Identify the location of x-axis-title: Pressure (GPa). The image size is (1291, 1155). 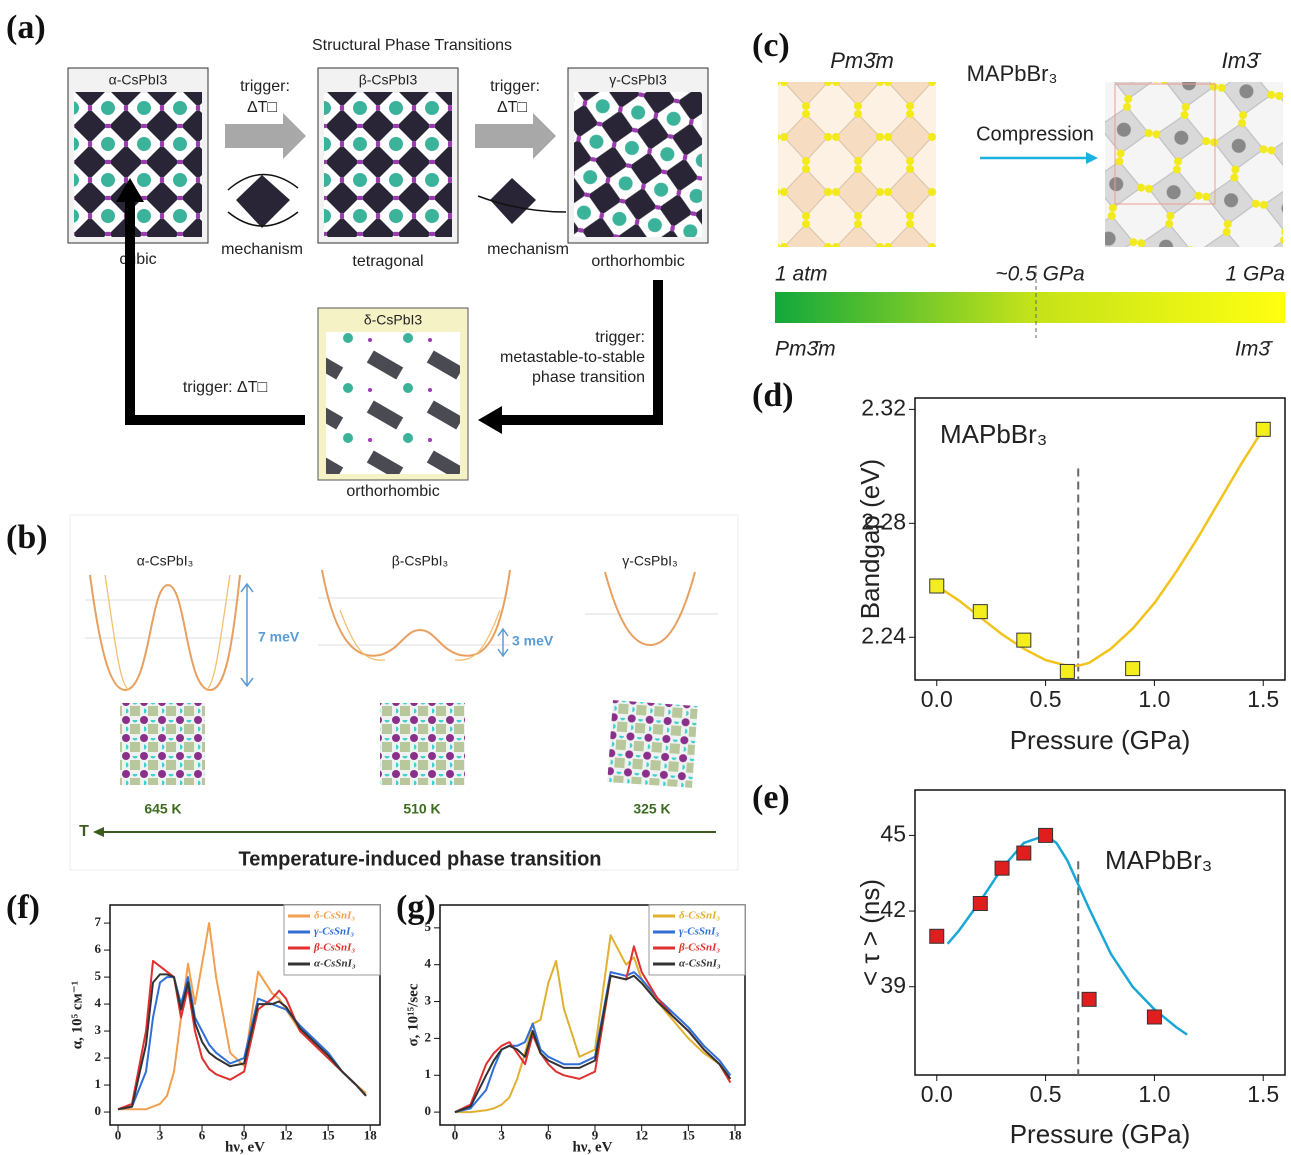
(1100, 1134).